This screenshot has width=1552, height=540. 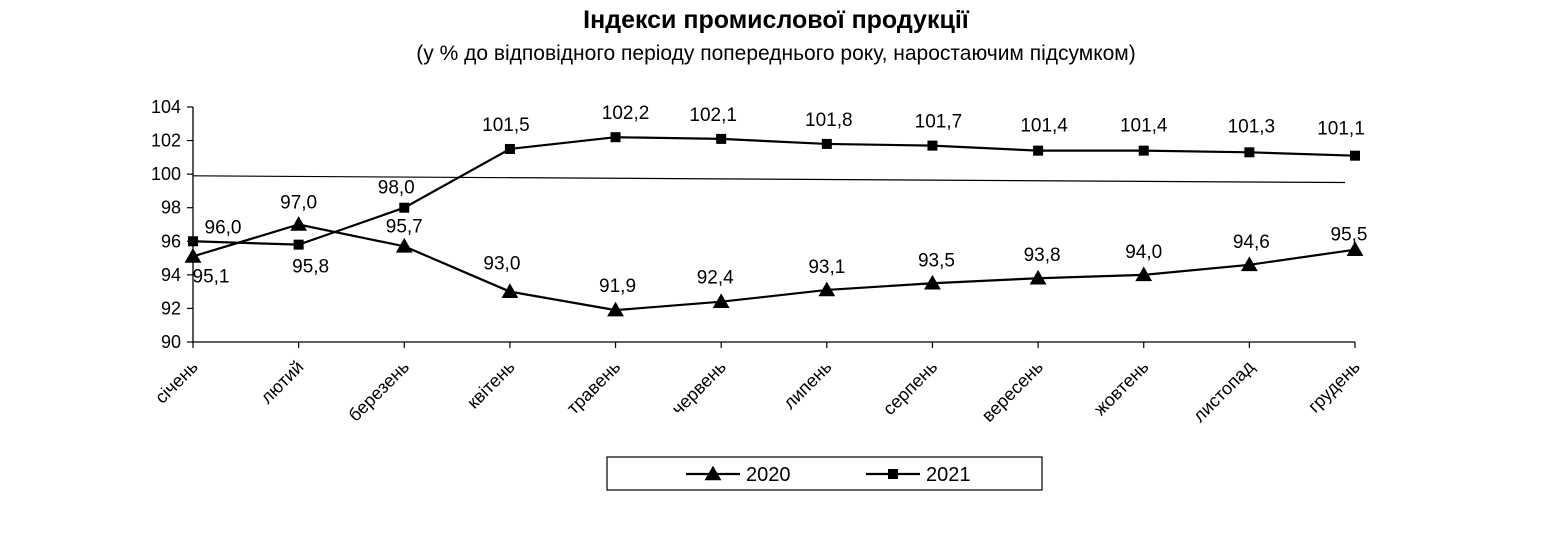 I want to click on y-tick-label: 102, so click(x=166, y=141).